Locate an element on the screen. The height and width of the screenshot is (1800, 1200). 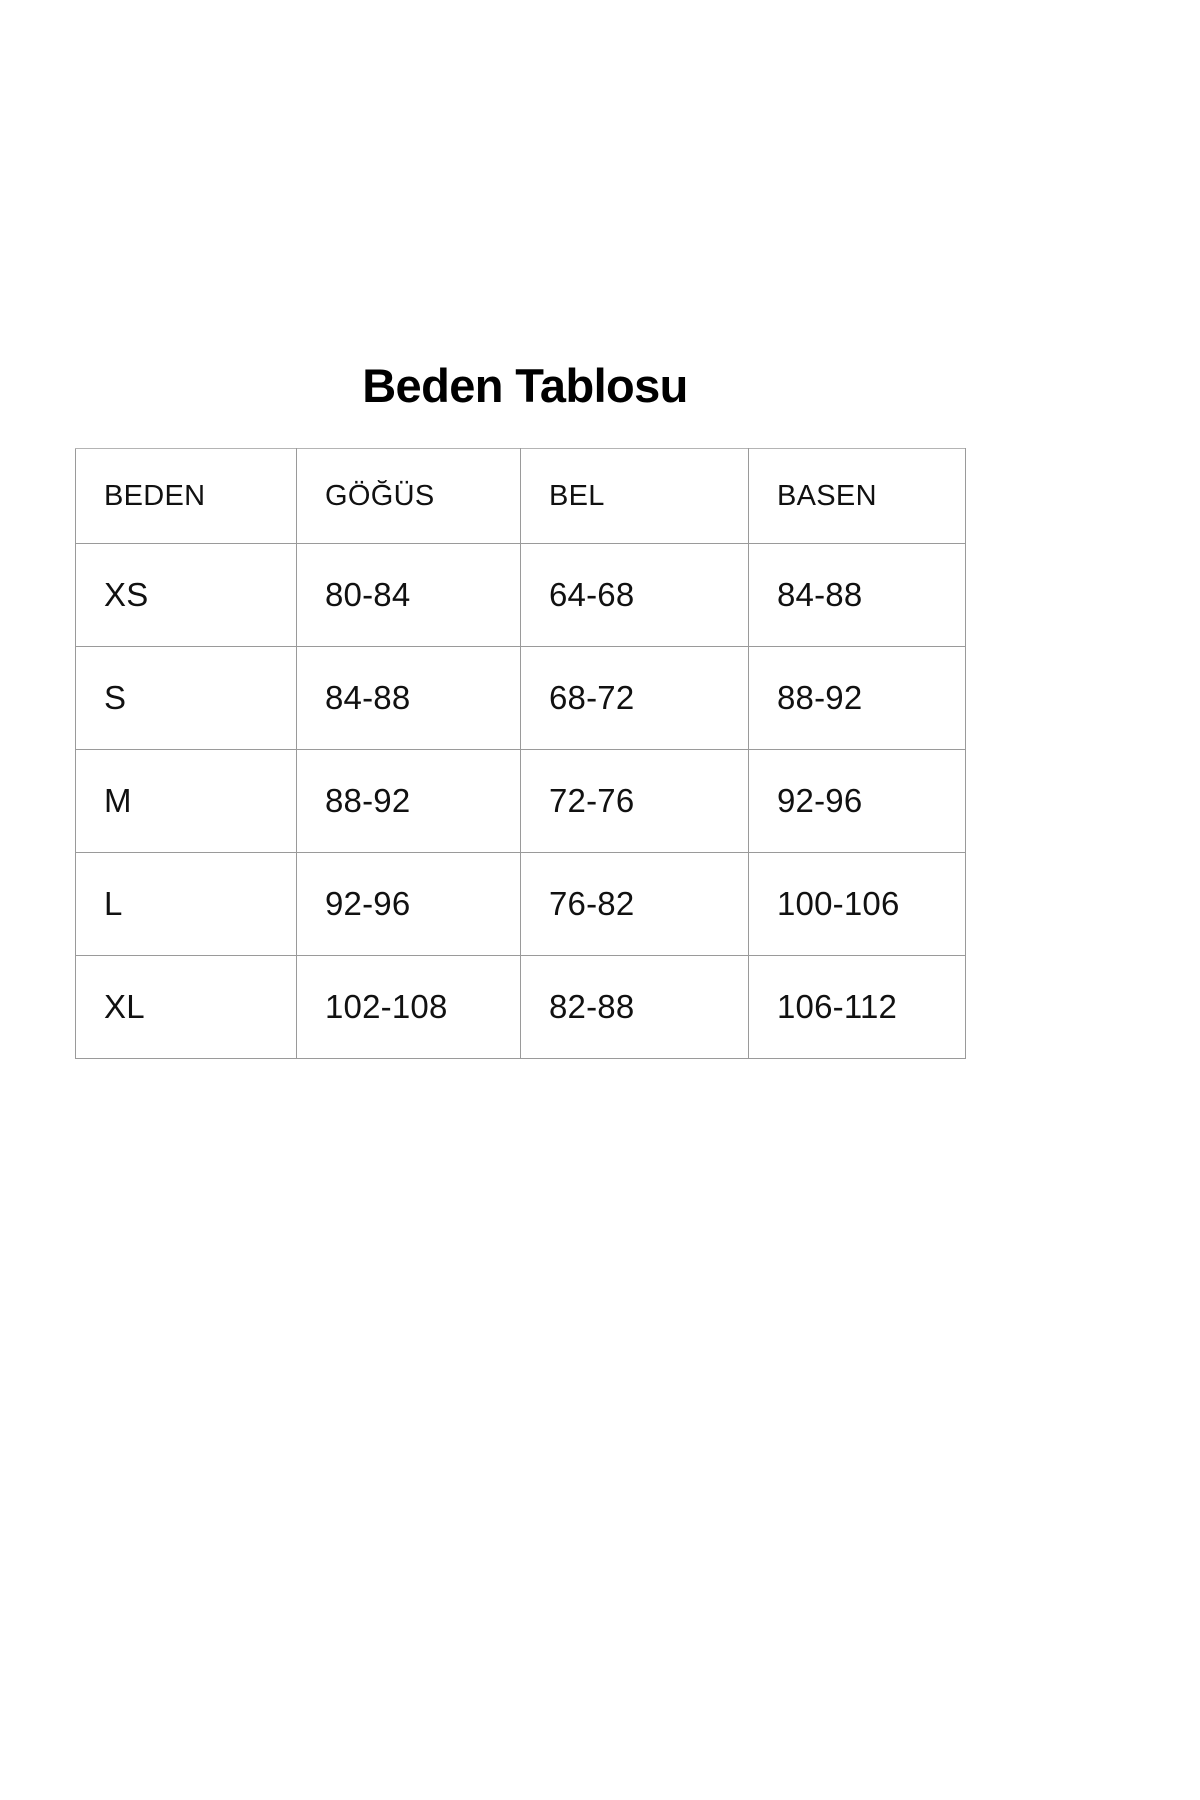
cell-bel: 64-68 is located at coordinates (634, 595).